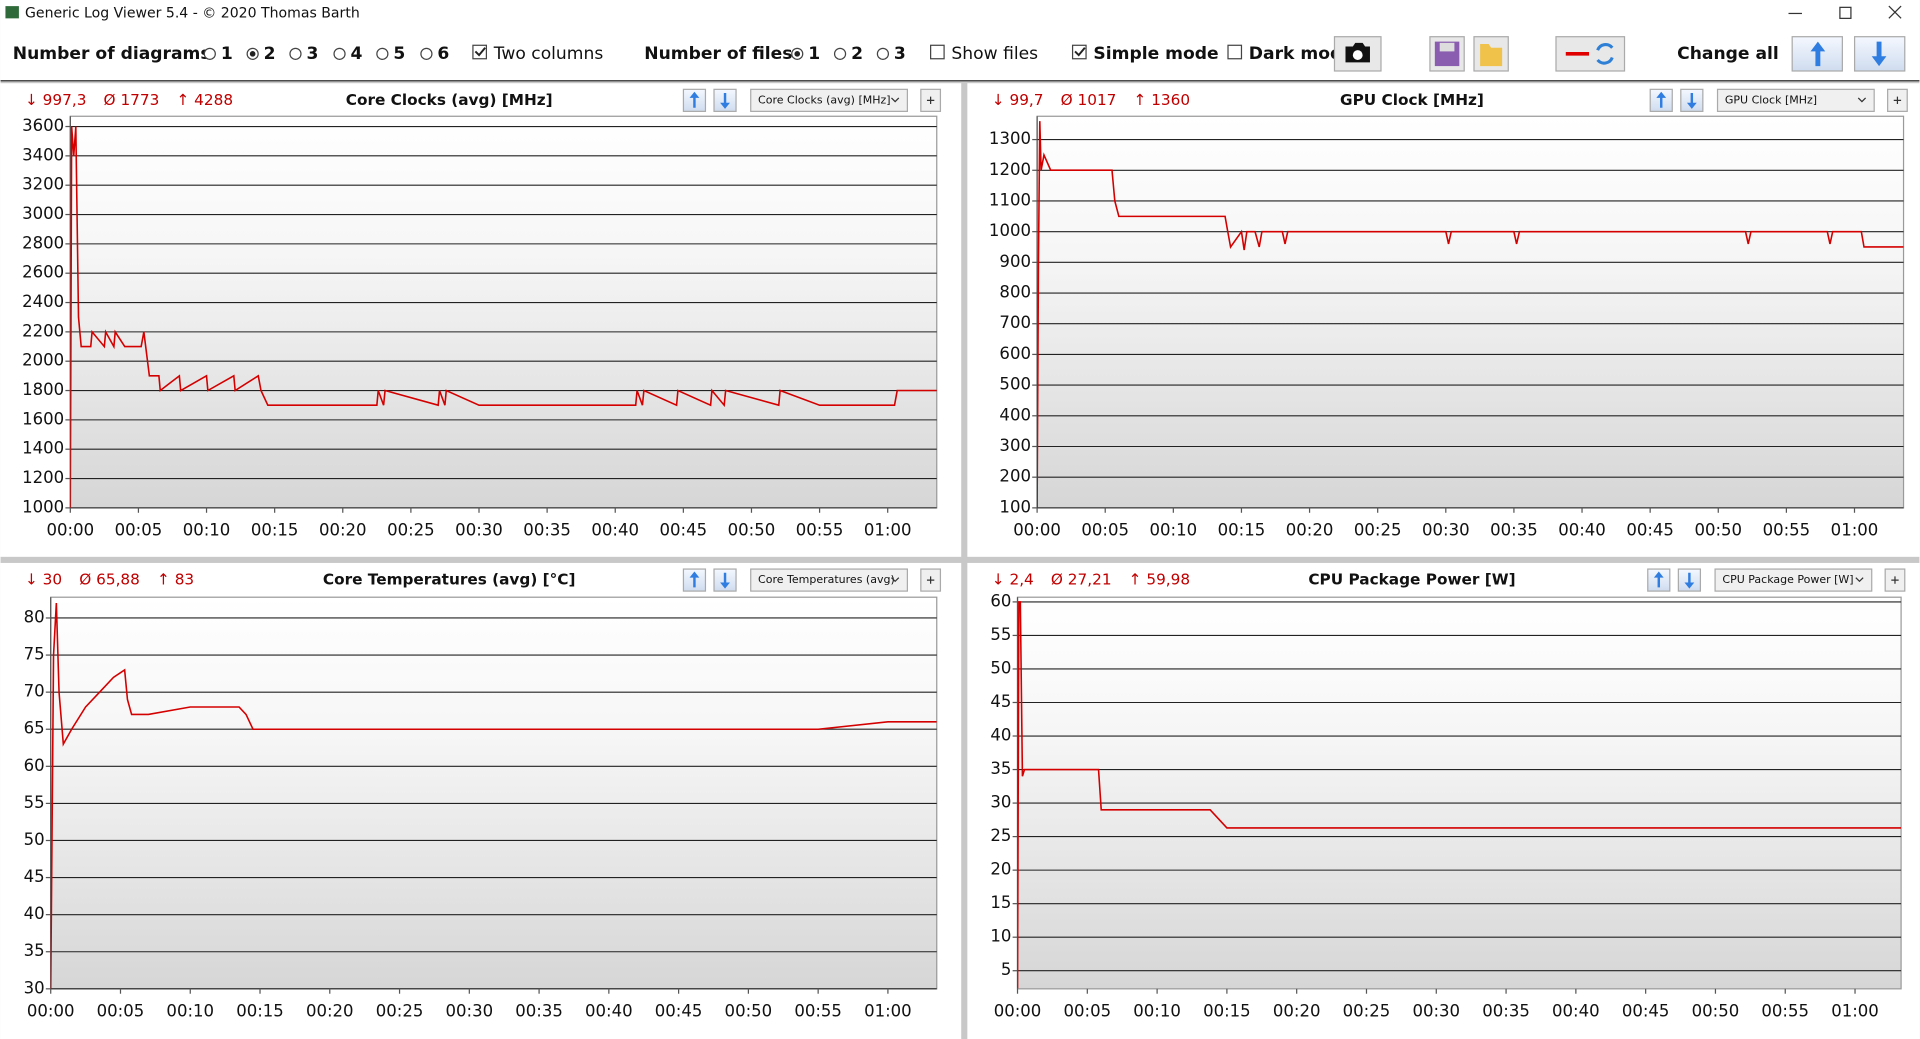 The image size is (1920, 1039). What do you see at coordinates (1162, 100) in the screenshot?
I see `stat-value: ↑ 1360` at bounding box center [1162, 100].